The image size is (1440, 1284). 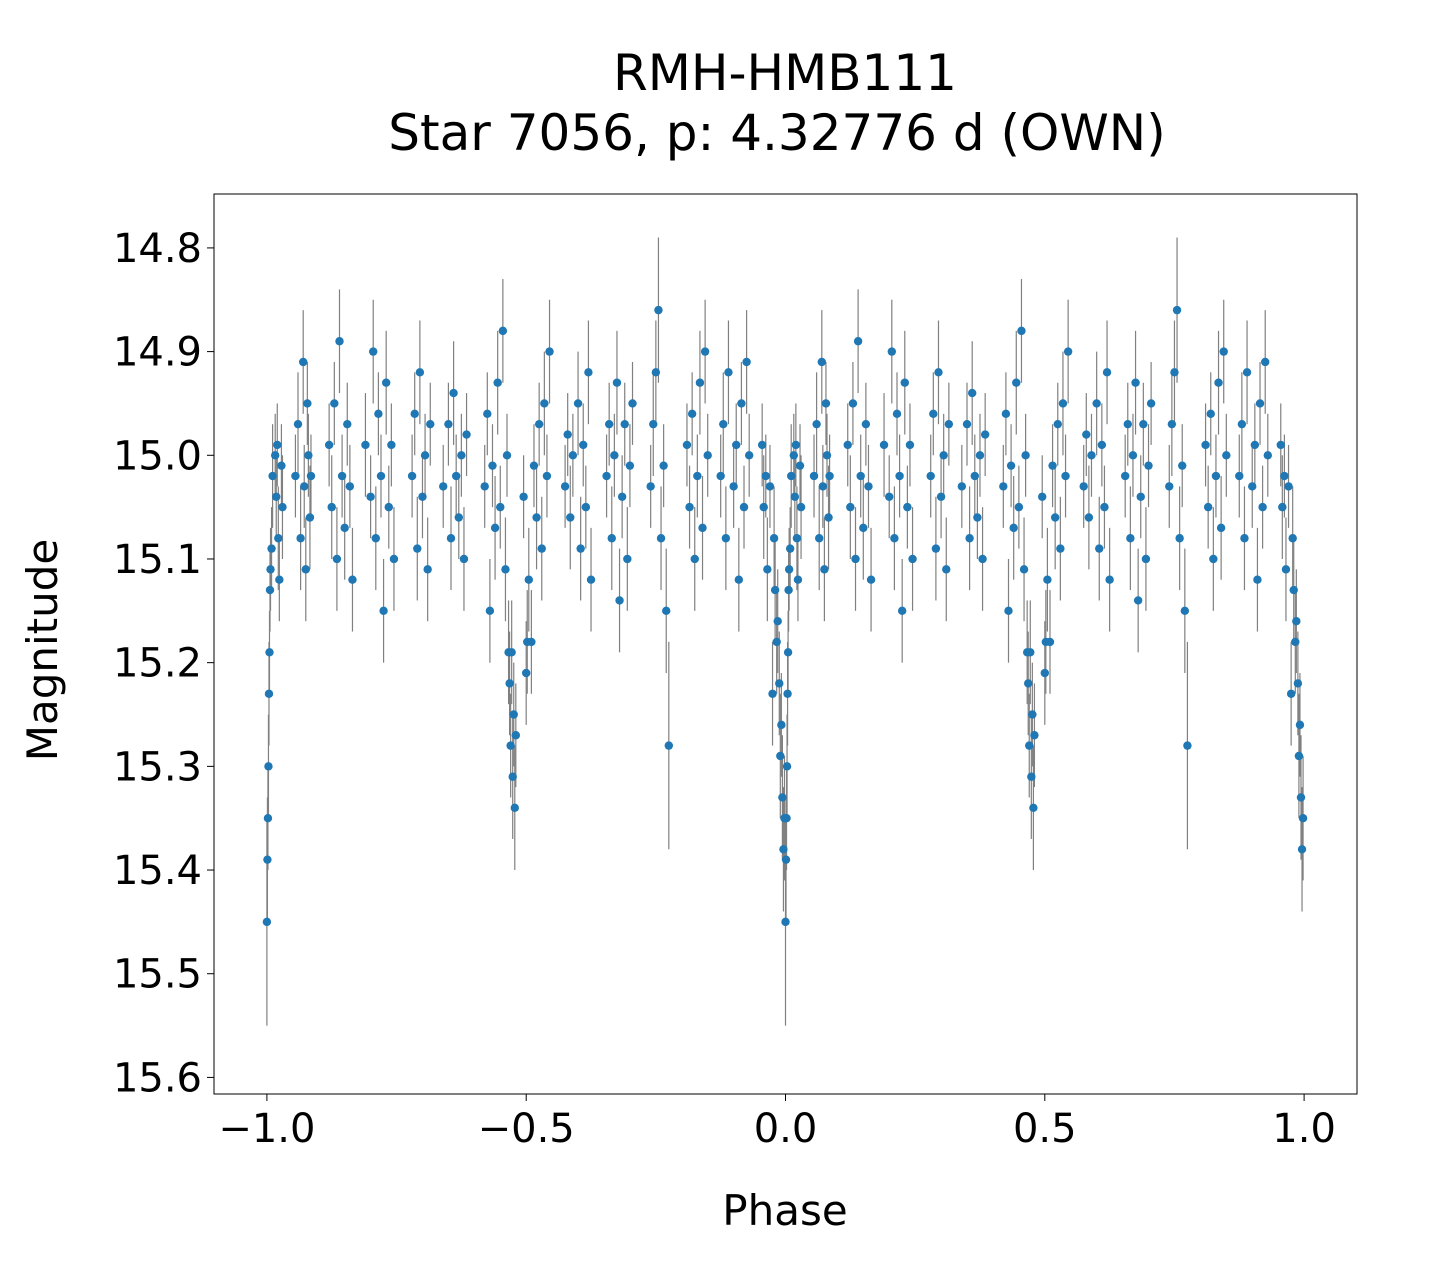 What do you see at coordinates (157, 249) in the screenshot?
I see `y-tick-label: 14.8` at bounding box center [157, 249].